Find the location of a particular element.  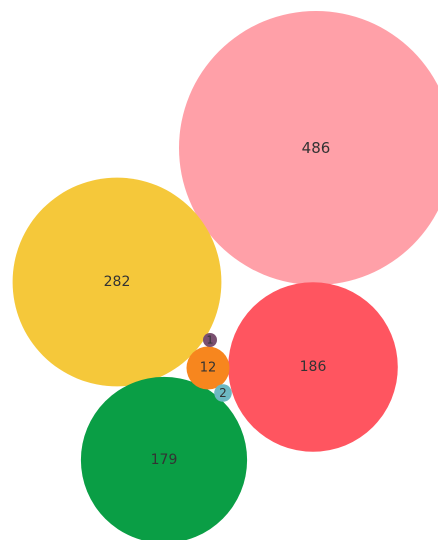

bubble-label-179: 179 is located at coordinates (164, 460).